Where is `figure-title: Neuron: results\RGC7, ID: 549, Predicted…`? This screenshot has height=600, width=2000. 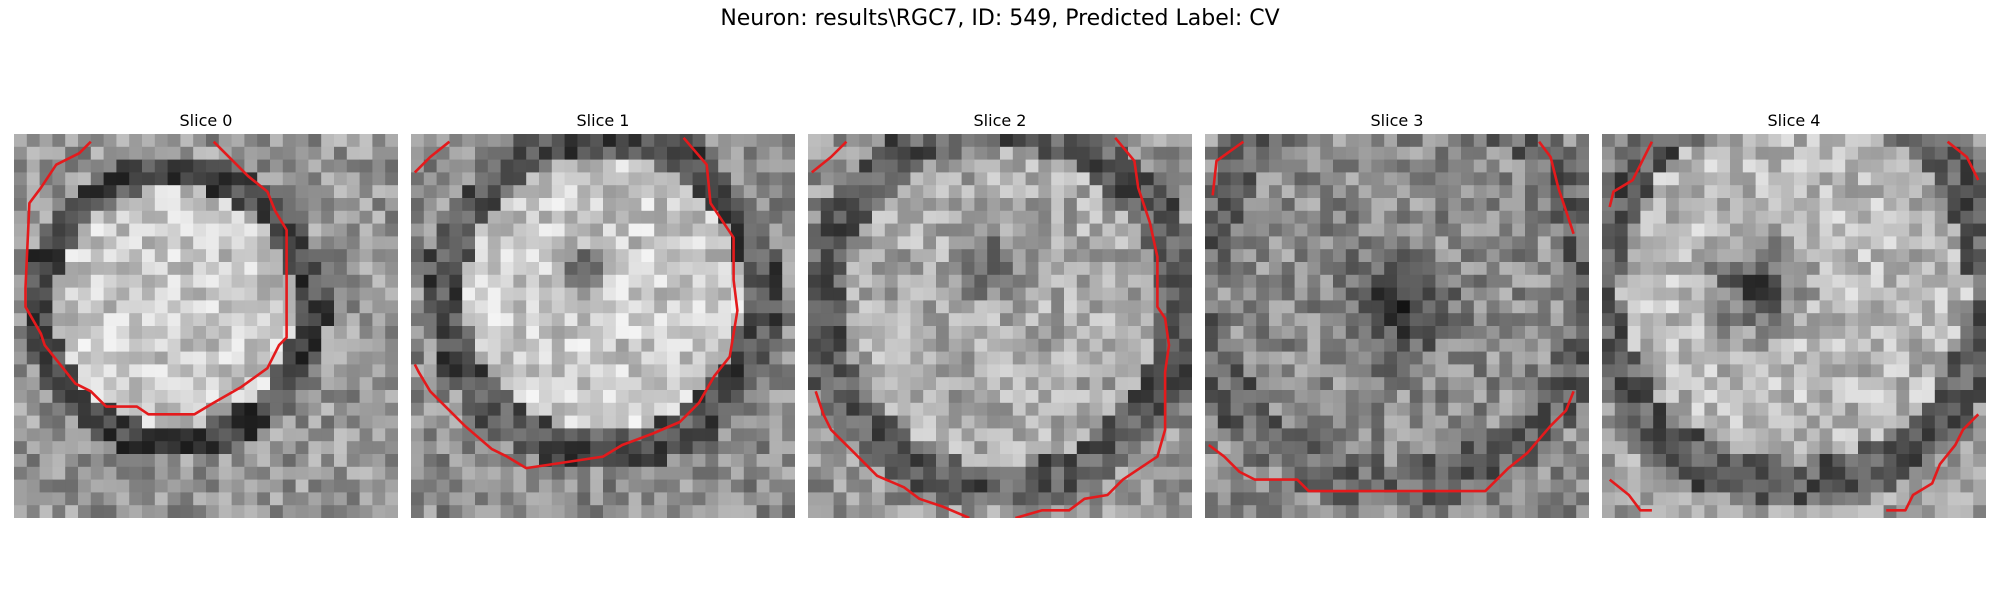
figure-title: Neuron: results\RGC7, ID: 549, Predicted… is located at coordinates (1000, 18).